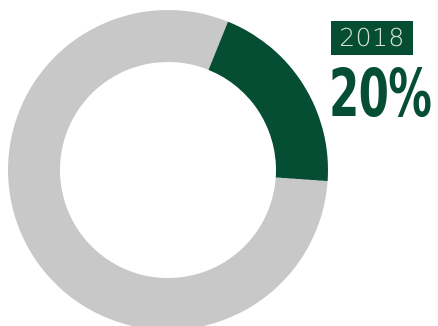 The image size is (438, 326). I want to click on year-label: 2018, so click(372, 37).